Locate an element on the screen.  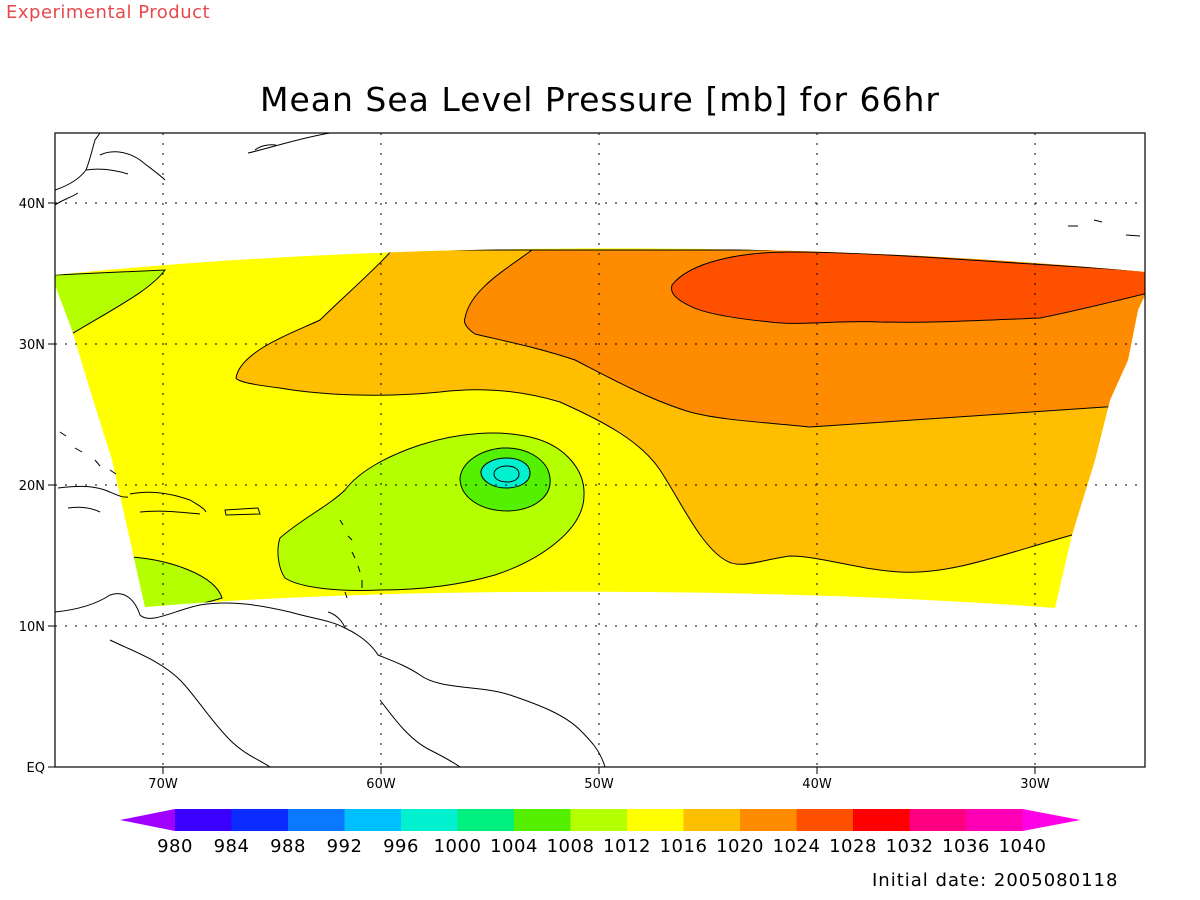
coast-puerto-rico is located at coordinates (242, 511).